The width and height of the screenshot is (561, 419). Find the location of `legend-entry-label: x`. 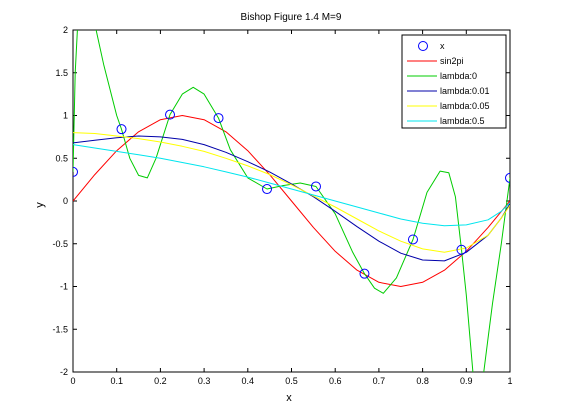

legend-entry-label: x is located at coordinates (442, 46).